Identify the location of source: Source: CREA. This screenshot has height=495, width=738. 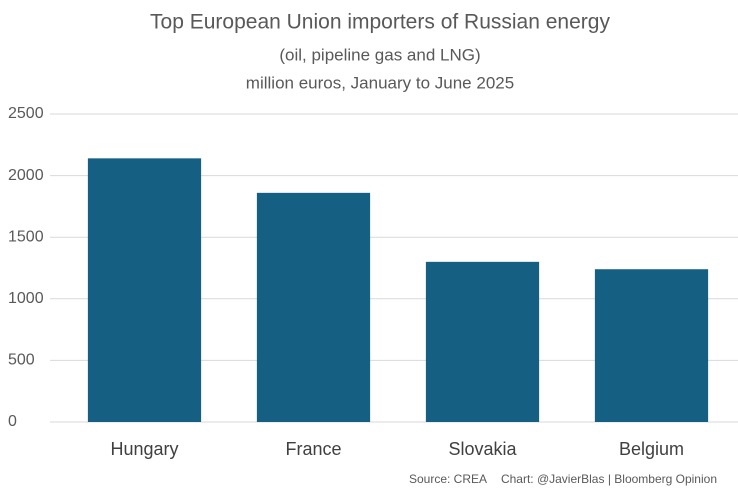
(448, 479).